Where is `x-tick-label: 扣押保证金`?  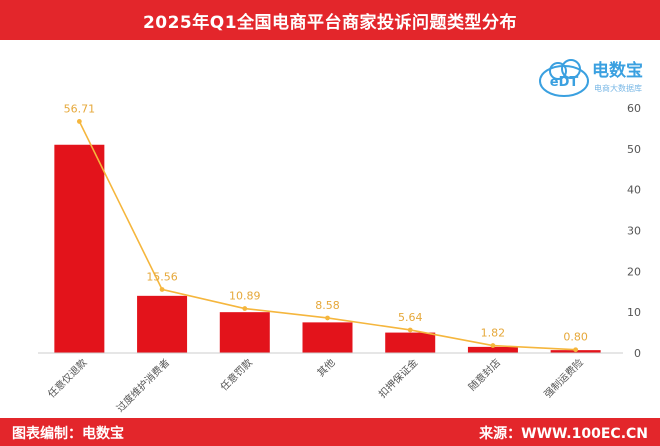
x-tick-label: 扣押保证金 is located at coordinates (398, 378).